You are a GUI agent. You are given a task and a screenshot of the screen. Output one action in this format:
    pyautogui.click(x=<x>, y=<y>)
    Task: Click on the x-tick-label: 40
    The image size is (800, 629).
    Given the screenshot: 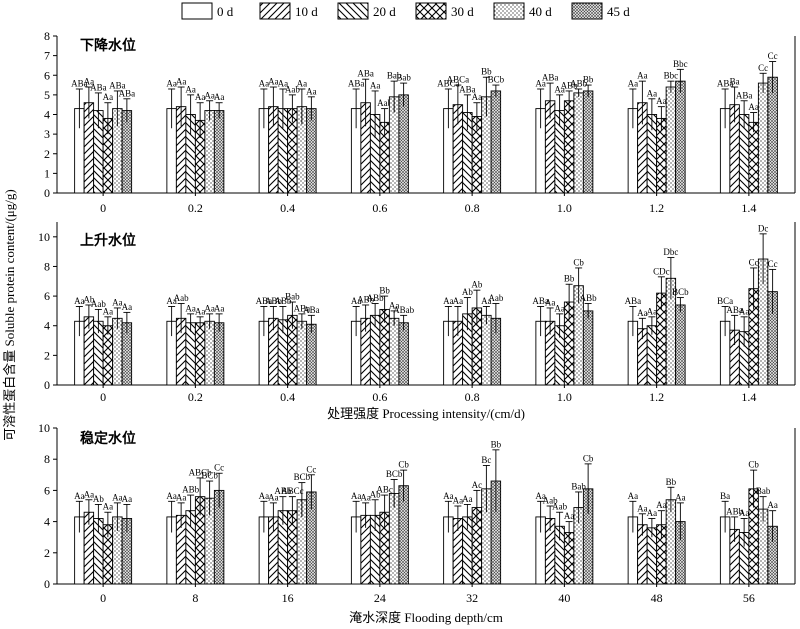 What is the action you would take?
    pyautogui.click(x=564, y=598)
    